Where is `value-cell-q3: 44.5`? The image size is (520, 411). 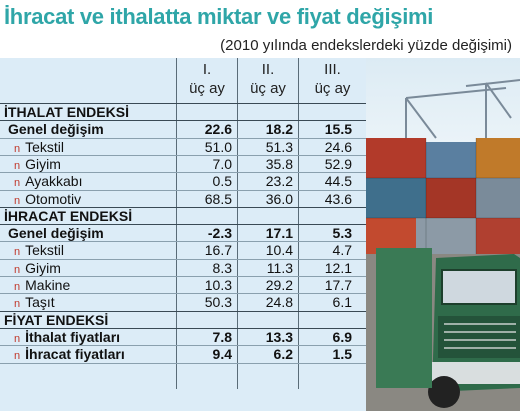 value-cell-q3: 44.5 is located at coordinates (338, 181).